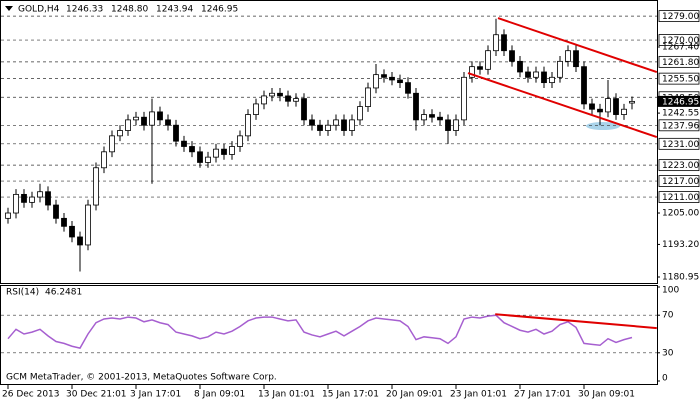 The width and height of the screenshot is (700, 402). I want to click on rsi-tick-label: 70, so click(668, 316).